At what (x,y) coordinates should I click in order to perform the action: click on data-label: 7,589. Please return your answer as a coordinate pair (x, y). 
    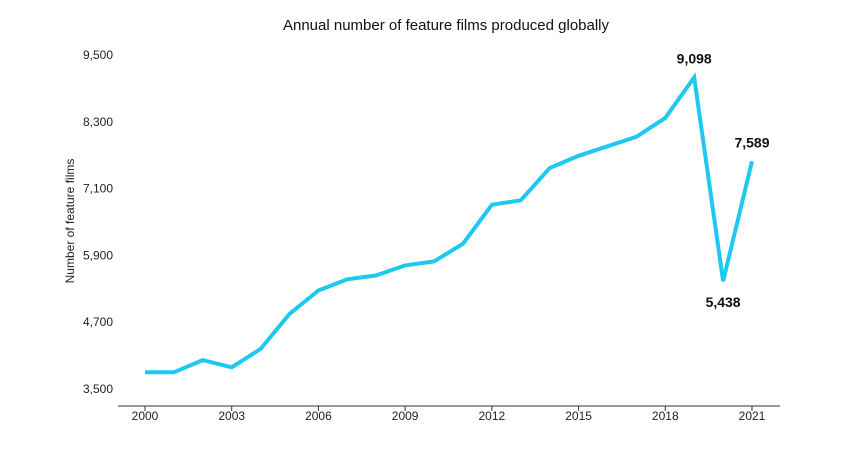
    Looking at the image, I should click on (751, 142).